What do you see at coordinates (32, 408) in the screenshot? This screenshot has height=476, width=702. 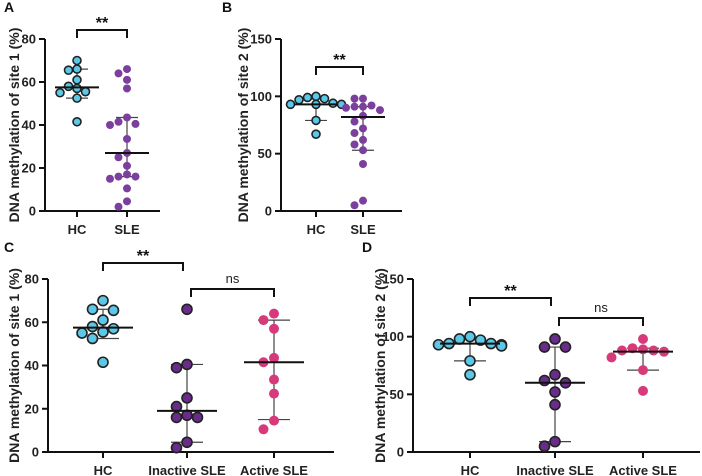 I see `y-tick-label: 20` at bounding box center [32, 408].